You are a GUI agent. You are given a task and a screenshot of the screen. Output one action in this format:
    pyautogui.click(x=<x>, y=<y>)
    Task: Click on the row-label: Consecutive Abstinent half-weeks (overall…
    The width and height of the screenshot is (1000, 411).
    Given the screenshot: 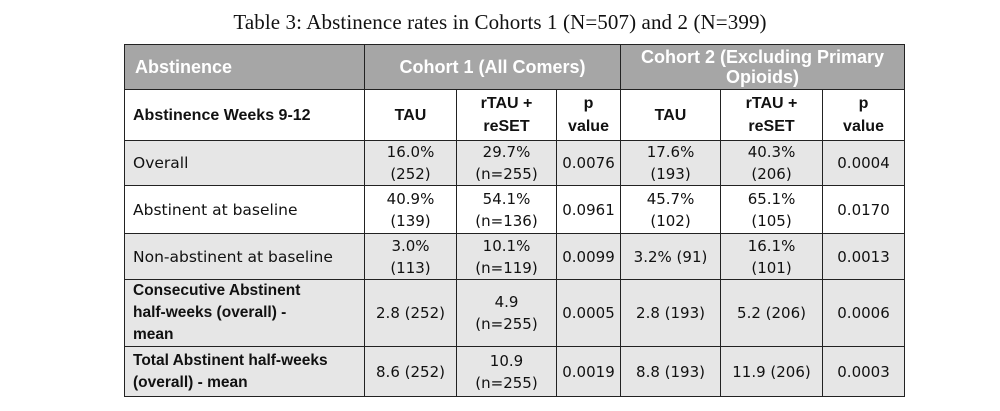 What is the action you would take?
    pyautogui.click(x=244, y=313)
    